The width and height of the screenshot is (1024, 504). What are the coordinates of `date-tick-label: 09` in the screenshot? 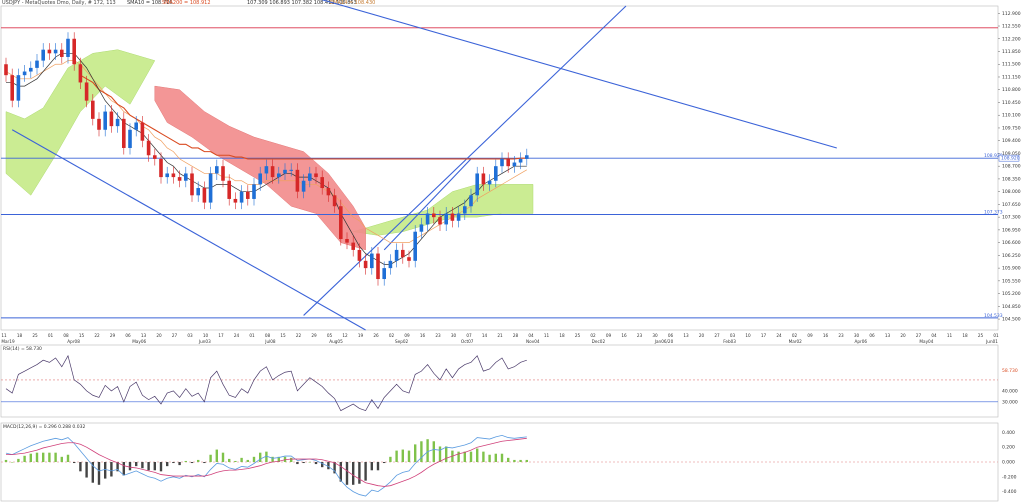 It's located at (609, 335).